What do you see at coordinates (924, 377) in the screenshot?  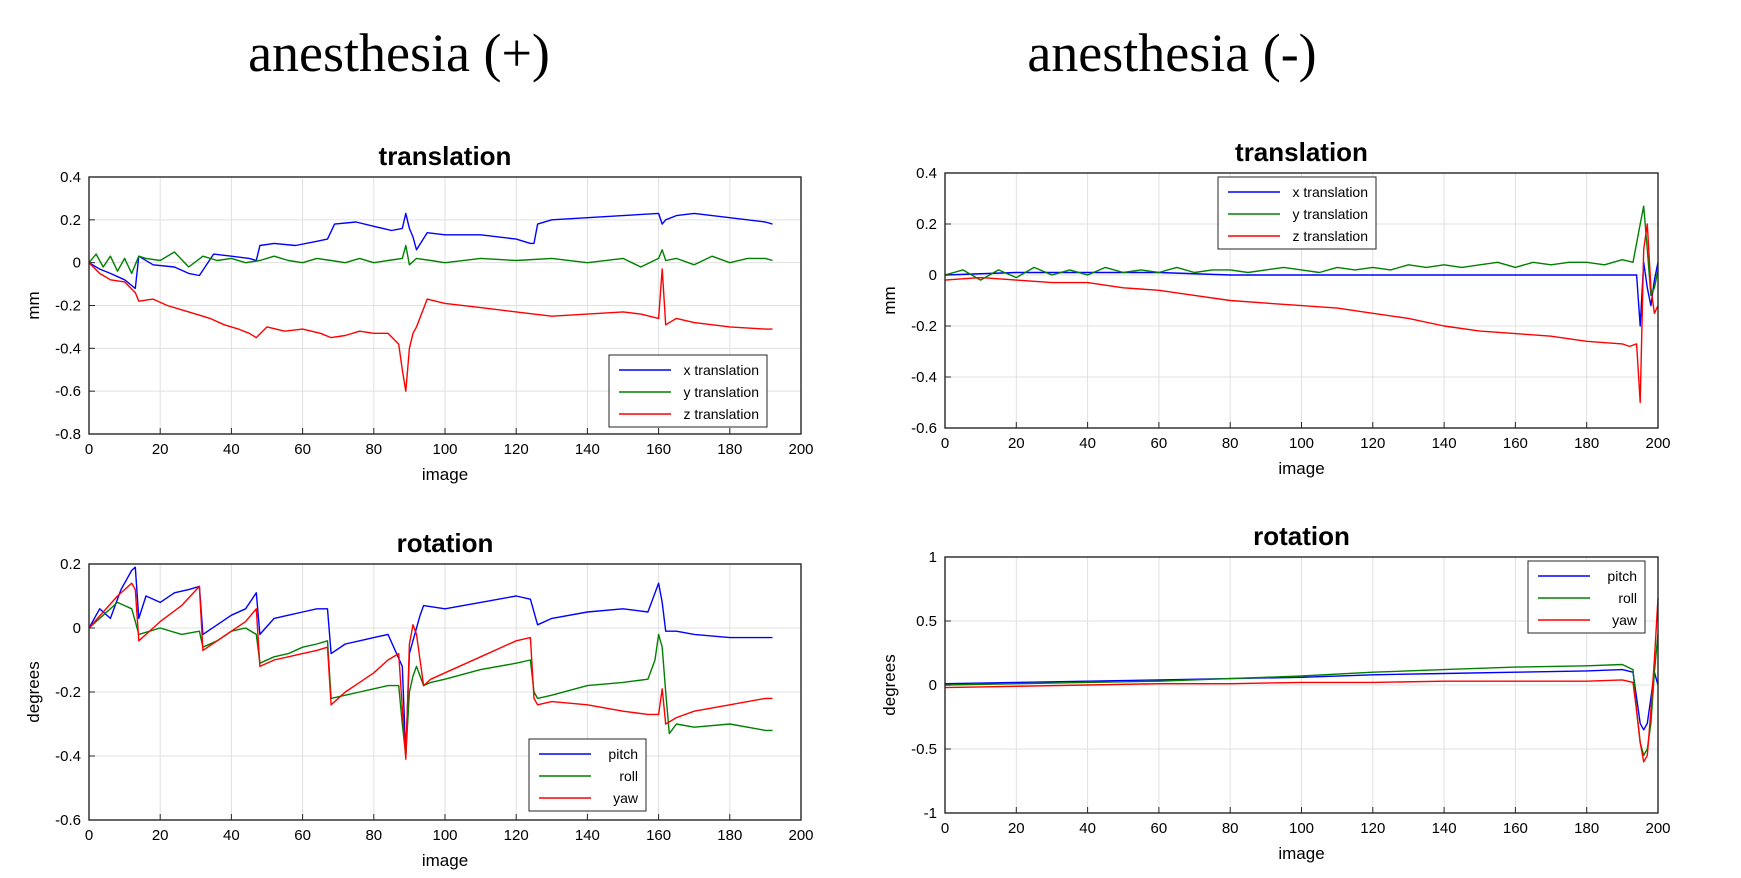 I see `plot-3-y-tick-label: -0.4` at bounding box center [924, 377].